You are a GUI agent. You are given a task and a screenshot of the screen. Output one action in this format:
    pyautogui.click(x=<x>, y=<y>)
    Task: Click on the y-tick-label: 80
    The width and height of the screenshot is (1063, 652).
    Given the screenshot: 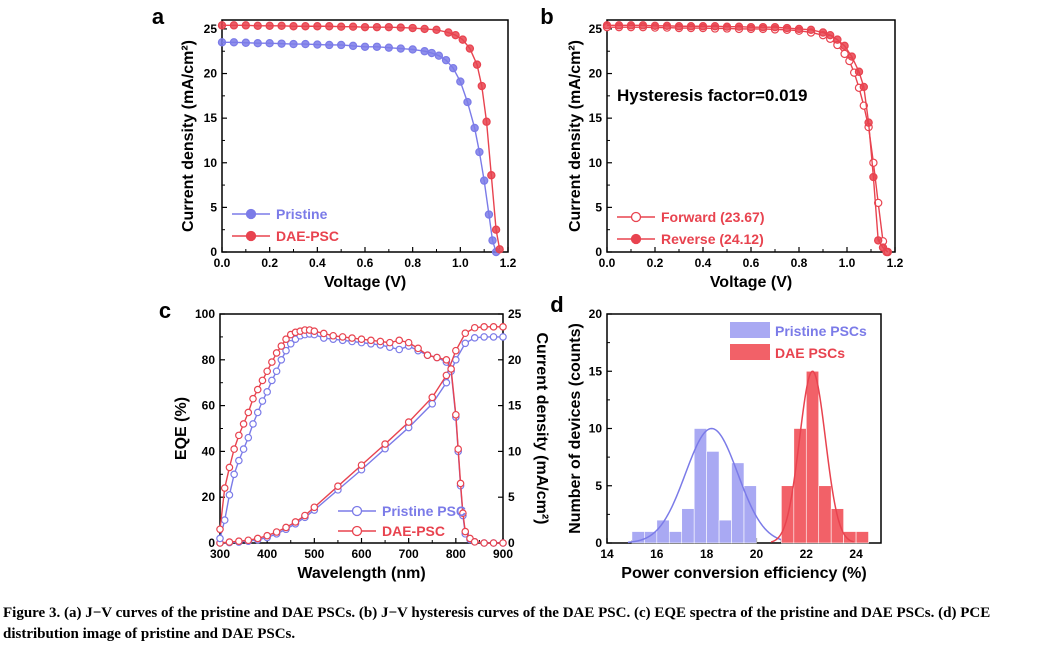 What is the action you would take?
    pyautogui.click(x=209, y=360)
    